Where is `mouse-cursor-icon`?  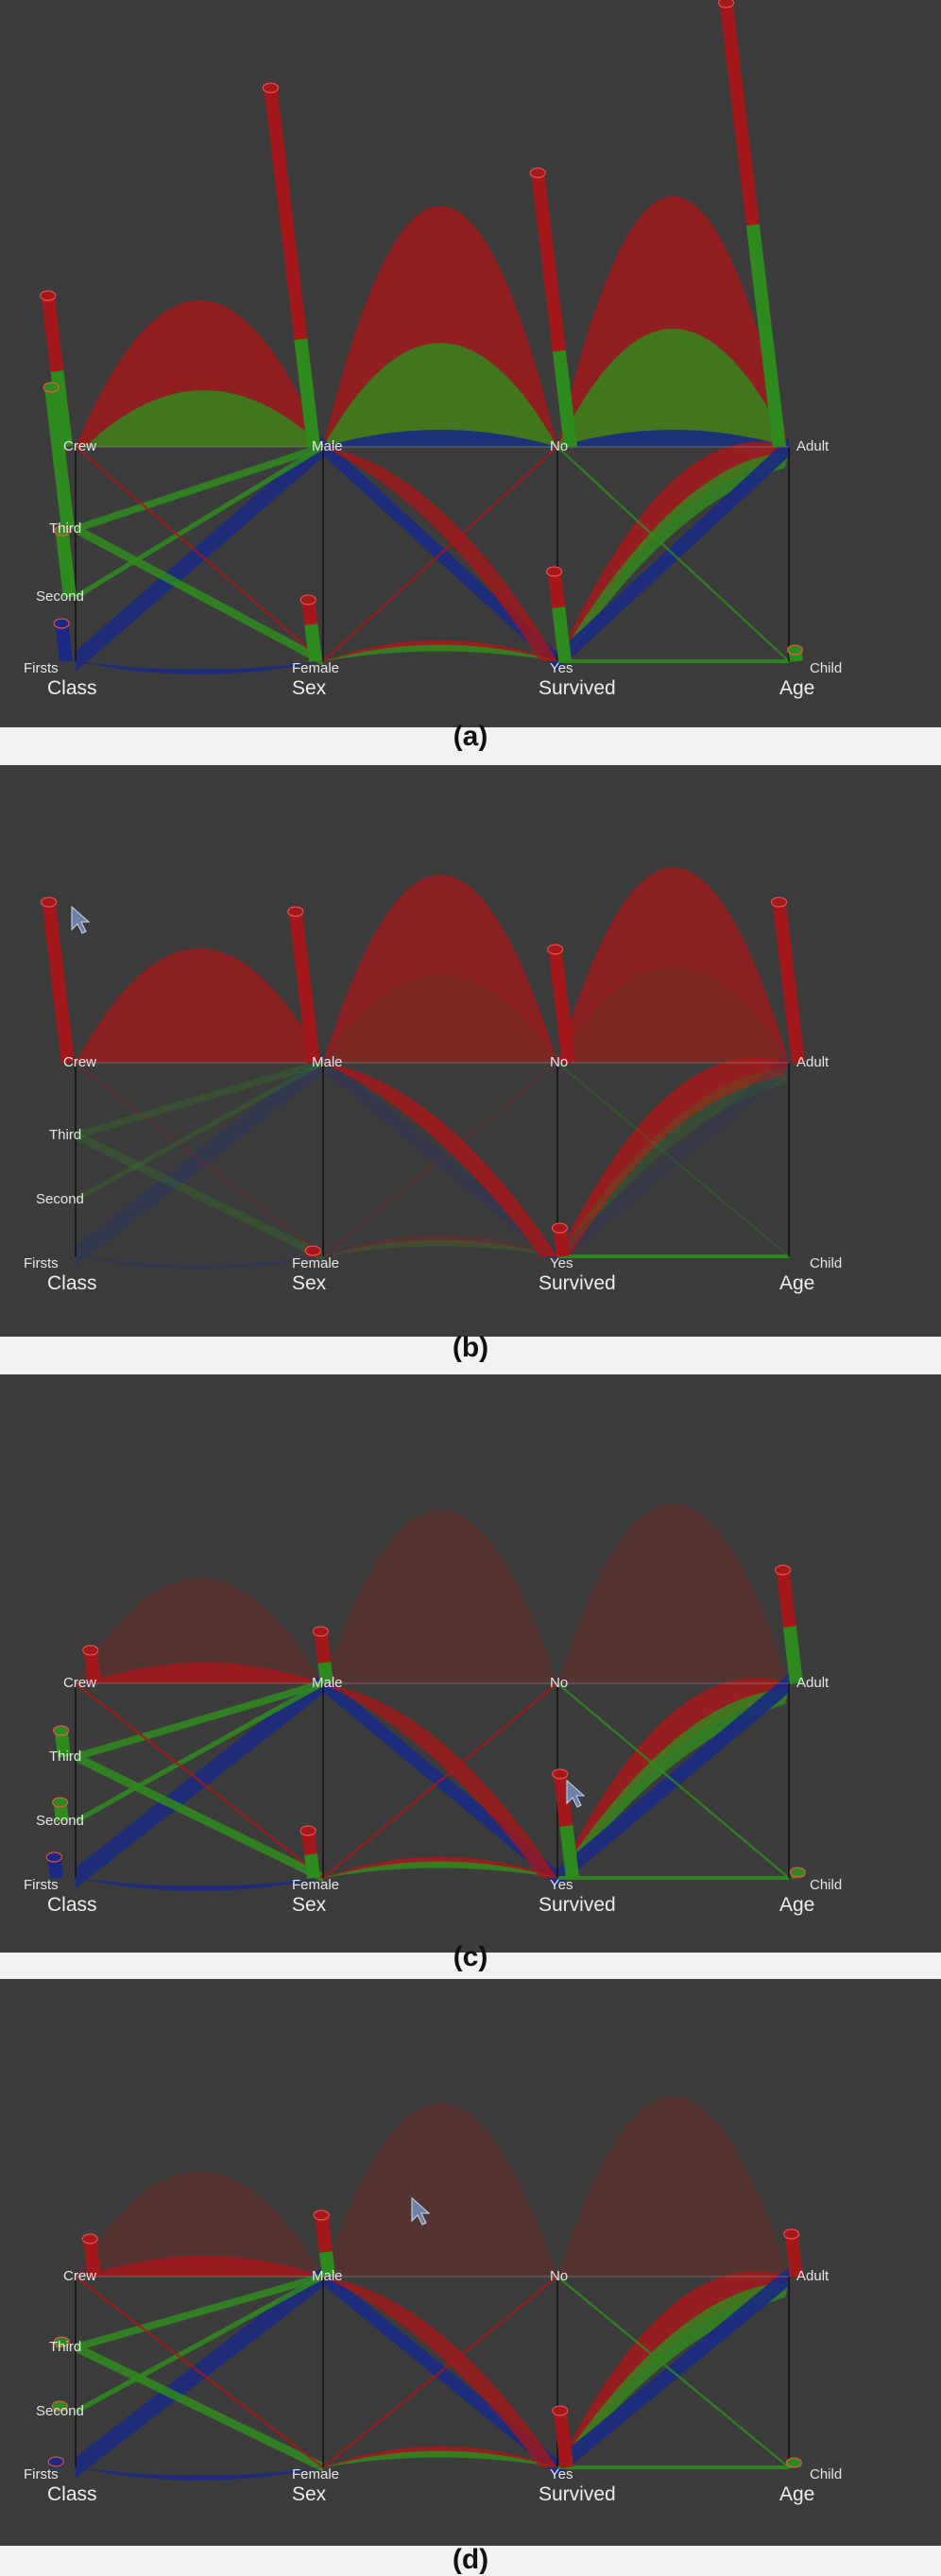 mouse-cursor-icon is located at coordinates (576, 1794).